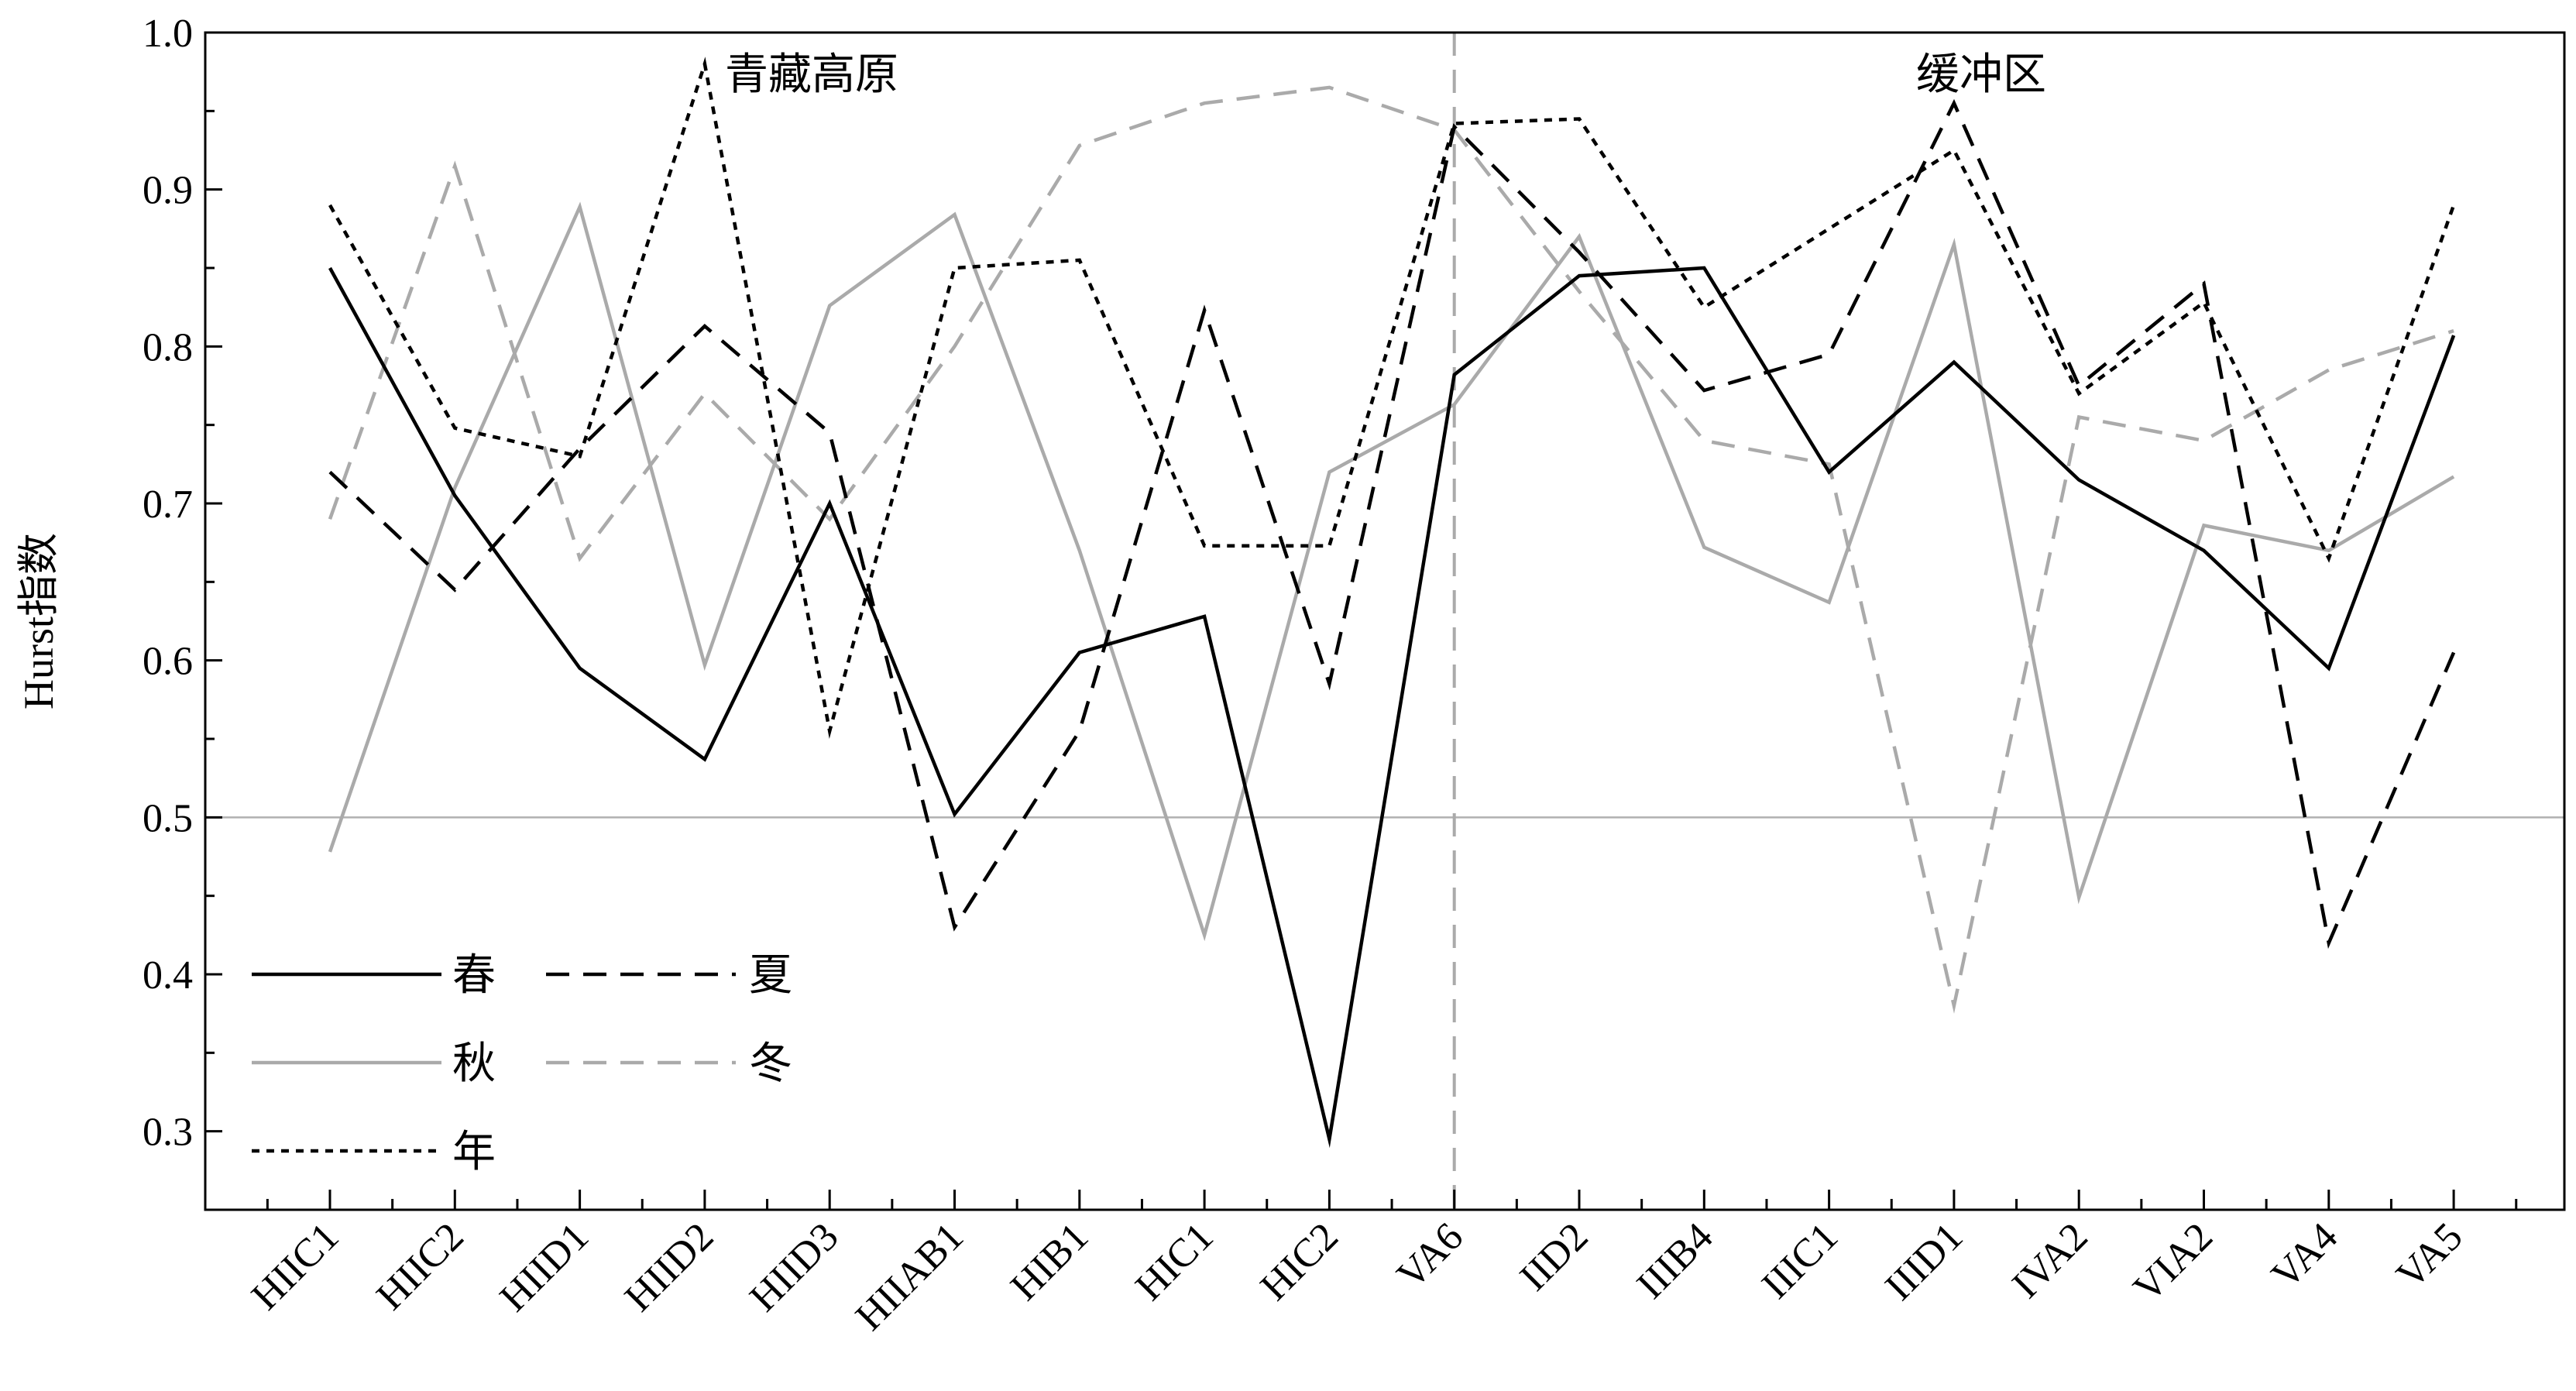 This screenshot has height=1391, width=2576. What do you see at coordinates (669, 1267) in the screenshot?
I see `x-tick-label: HIID2` at bounding box center [669, 1267].